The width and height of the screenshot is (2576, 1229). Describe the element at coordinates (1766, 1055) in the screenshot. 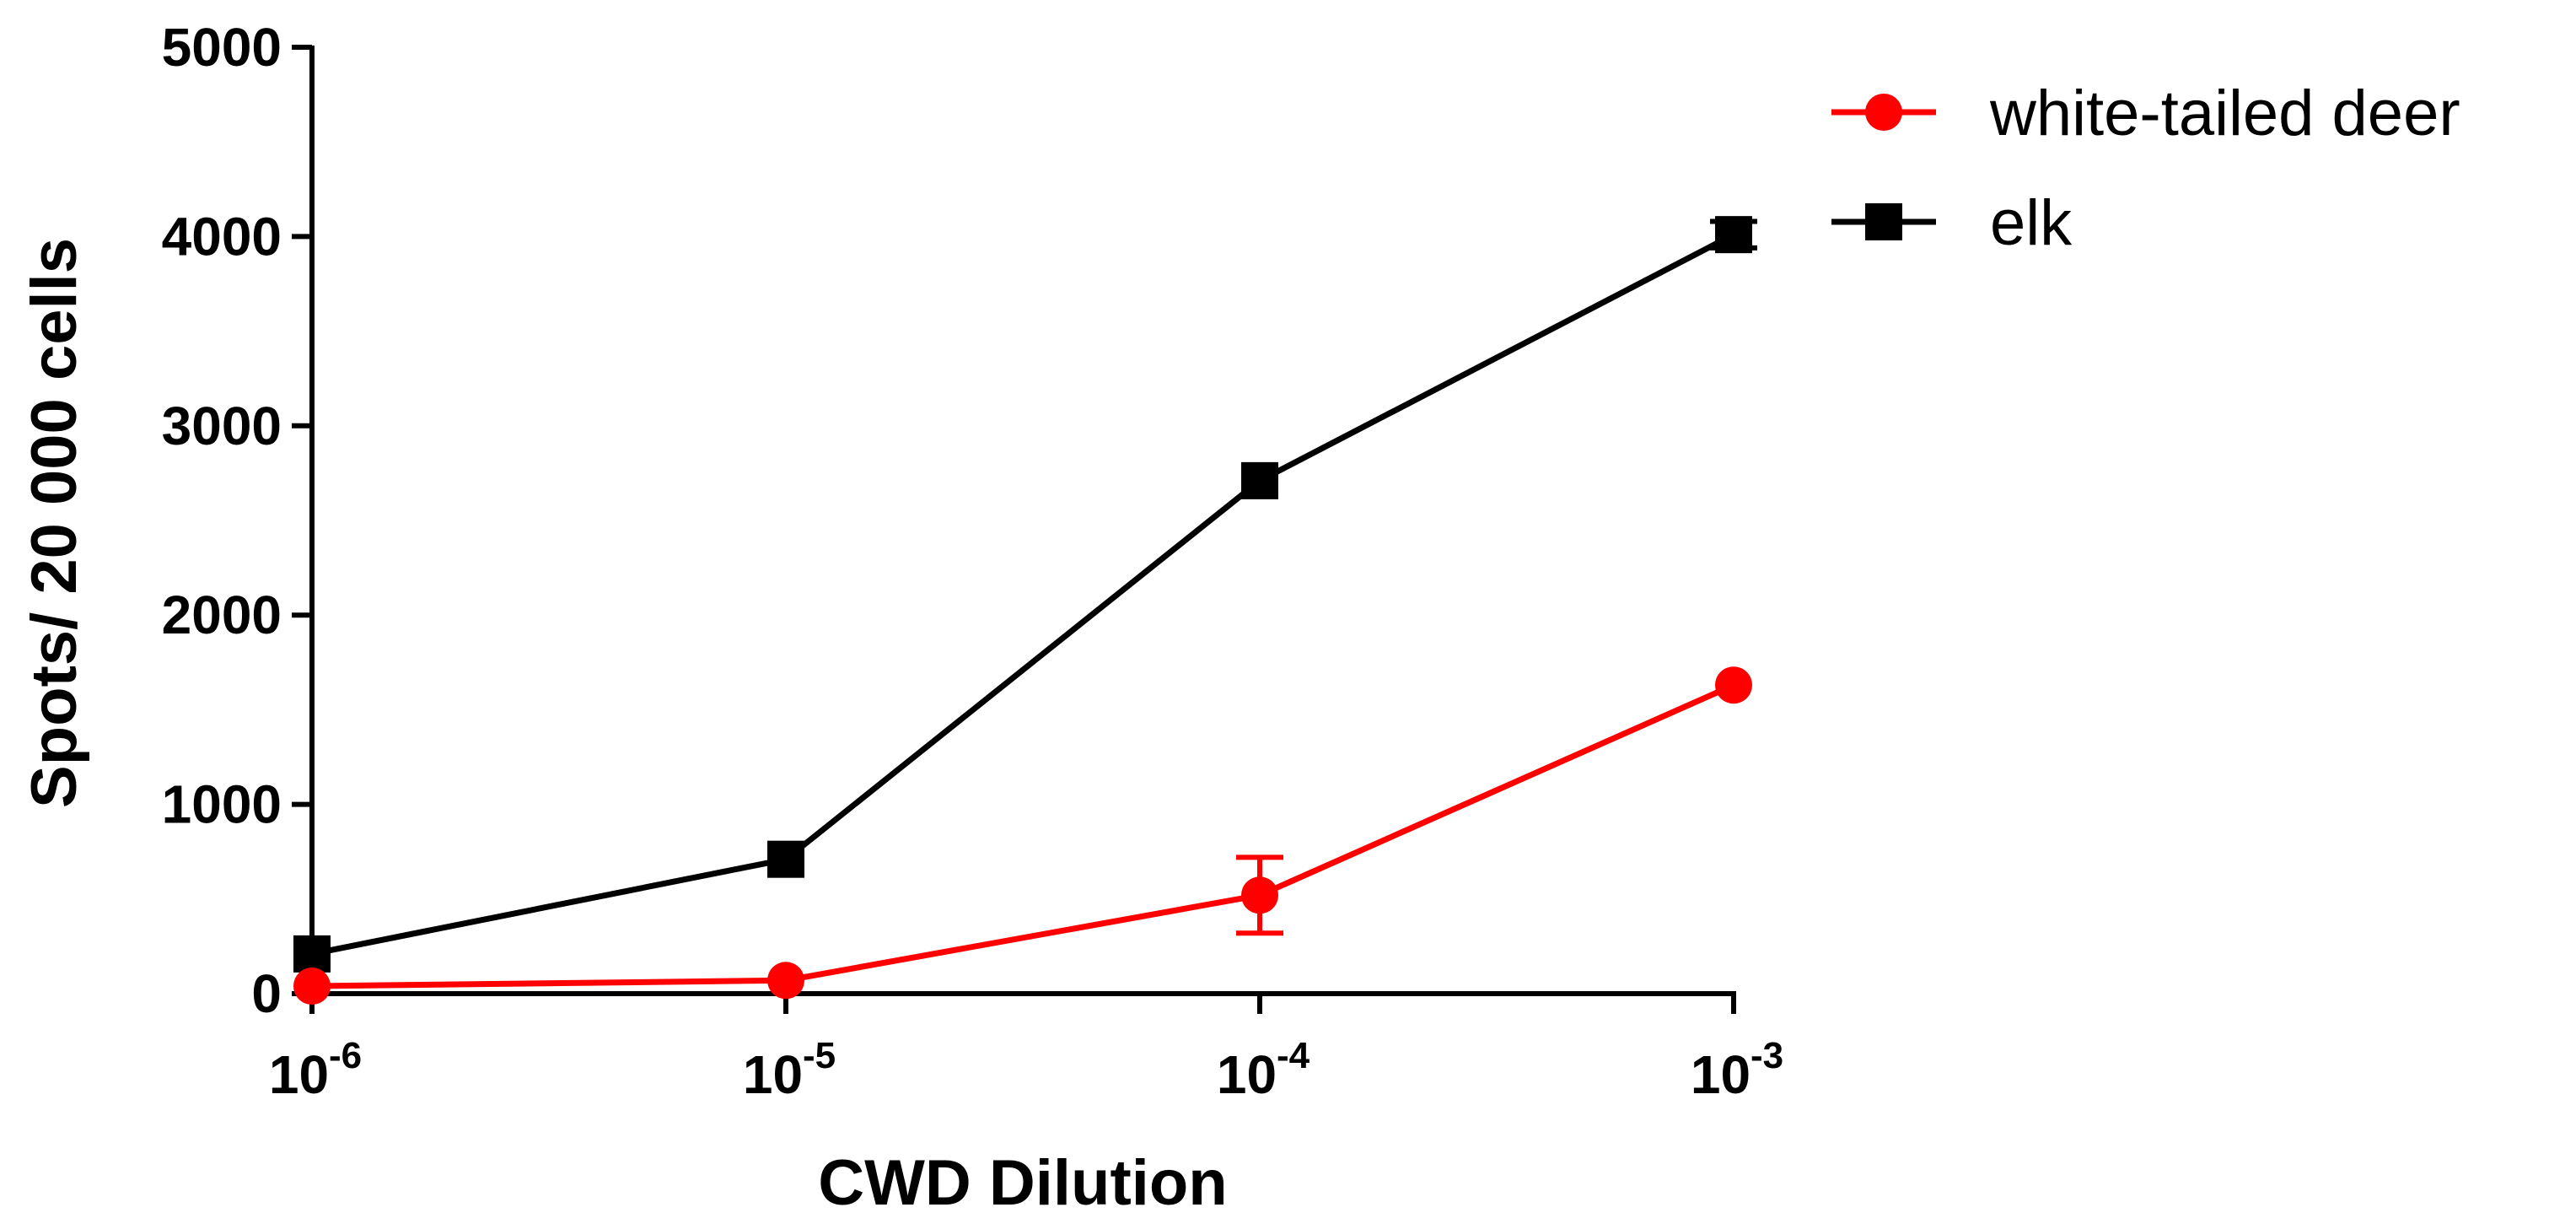

I see `x-tick-exponent: -3` at that location.